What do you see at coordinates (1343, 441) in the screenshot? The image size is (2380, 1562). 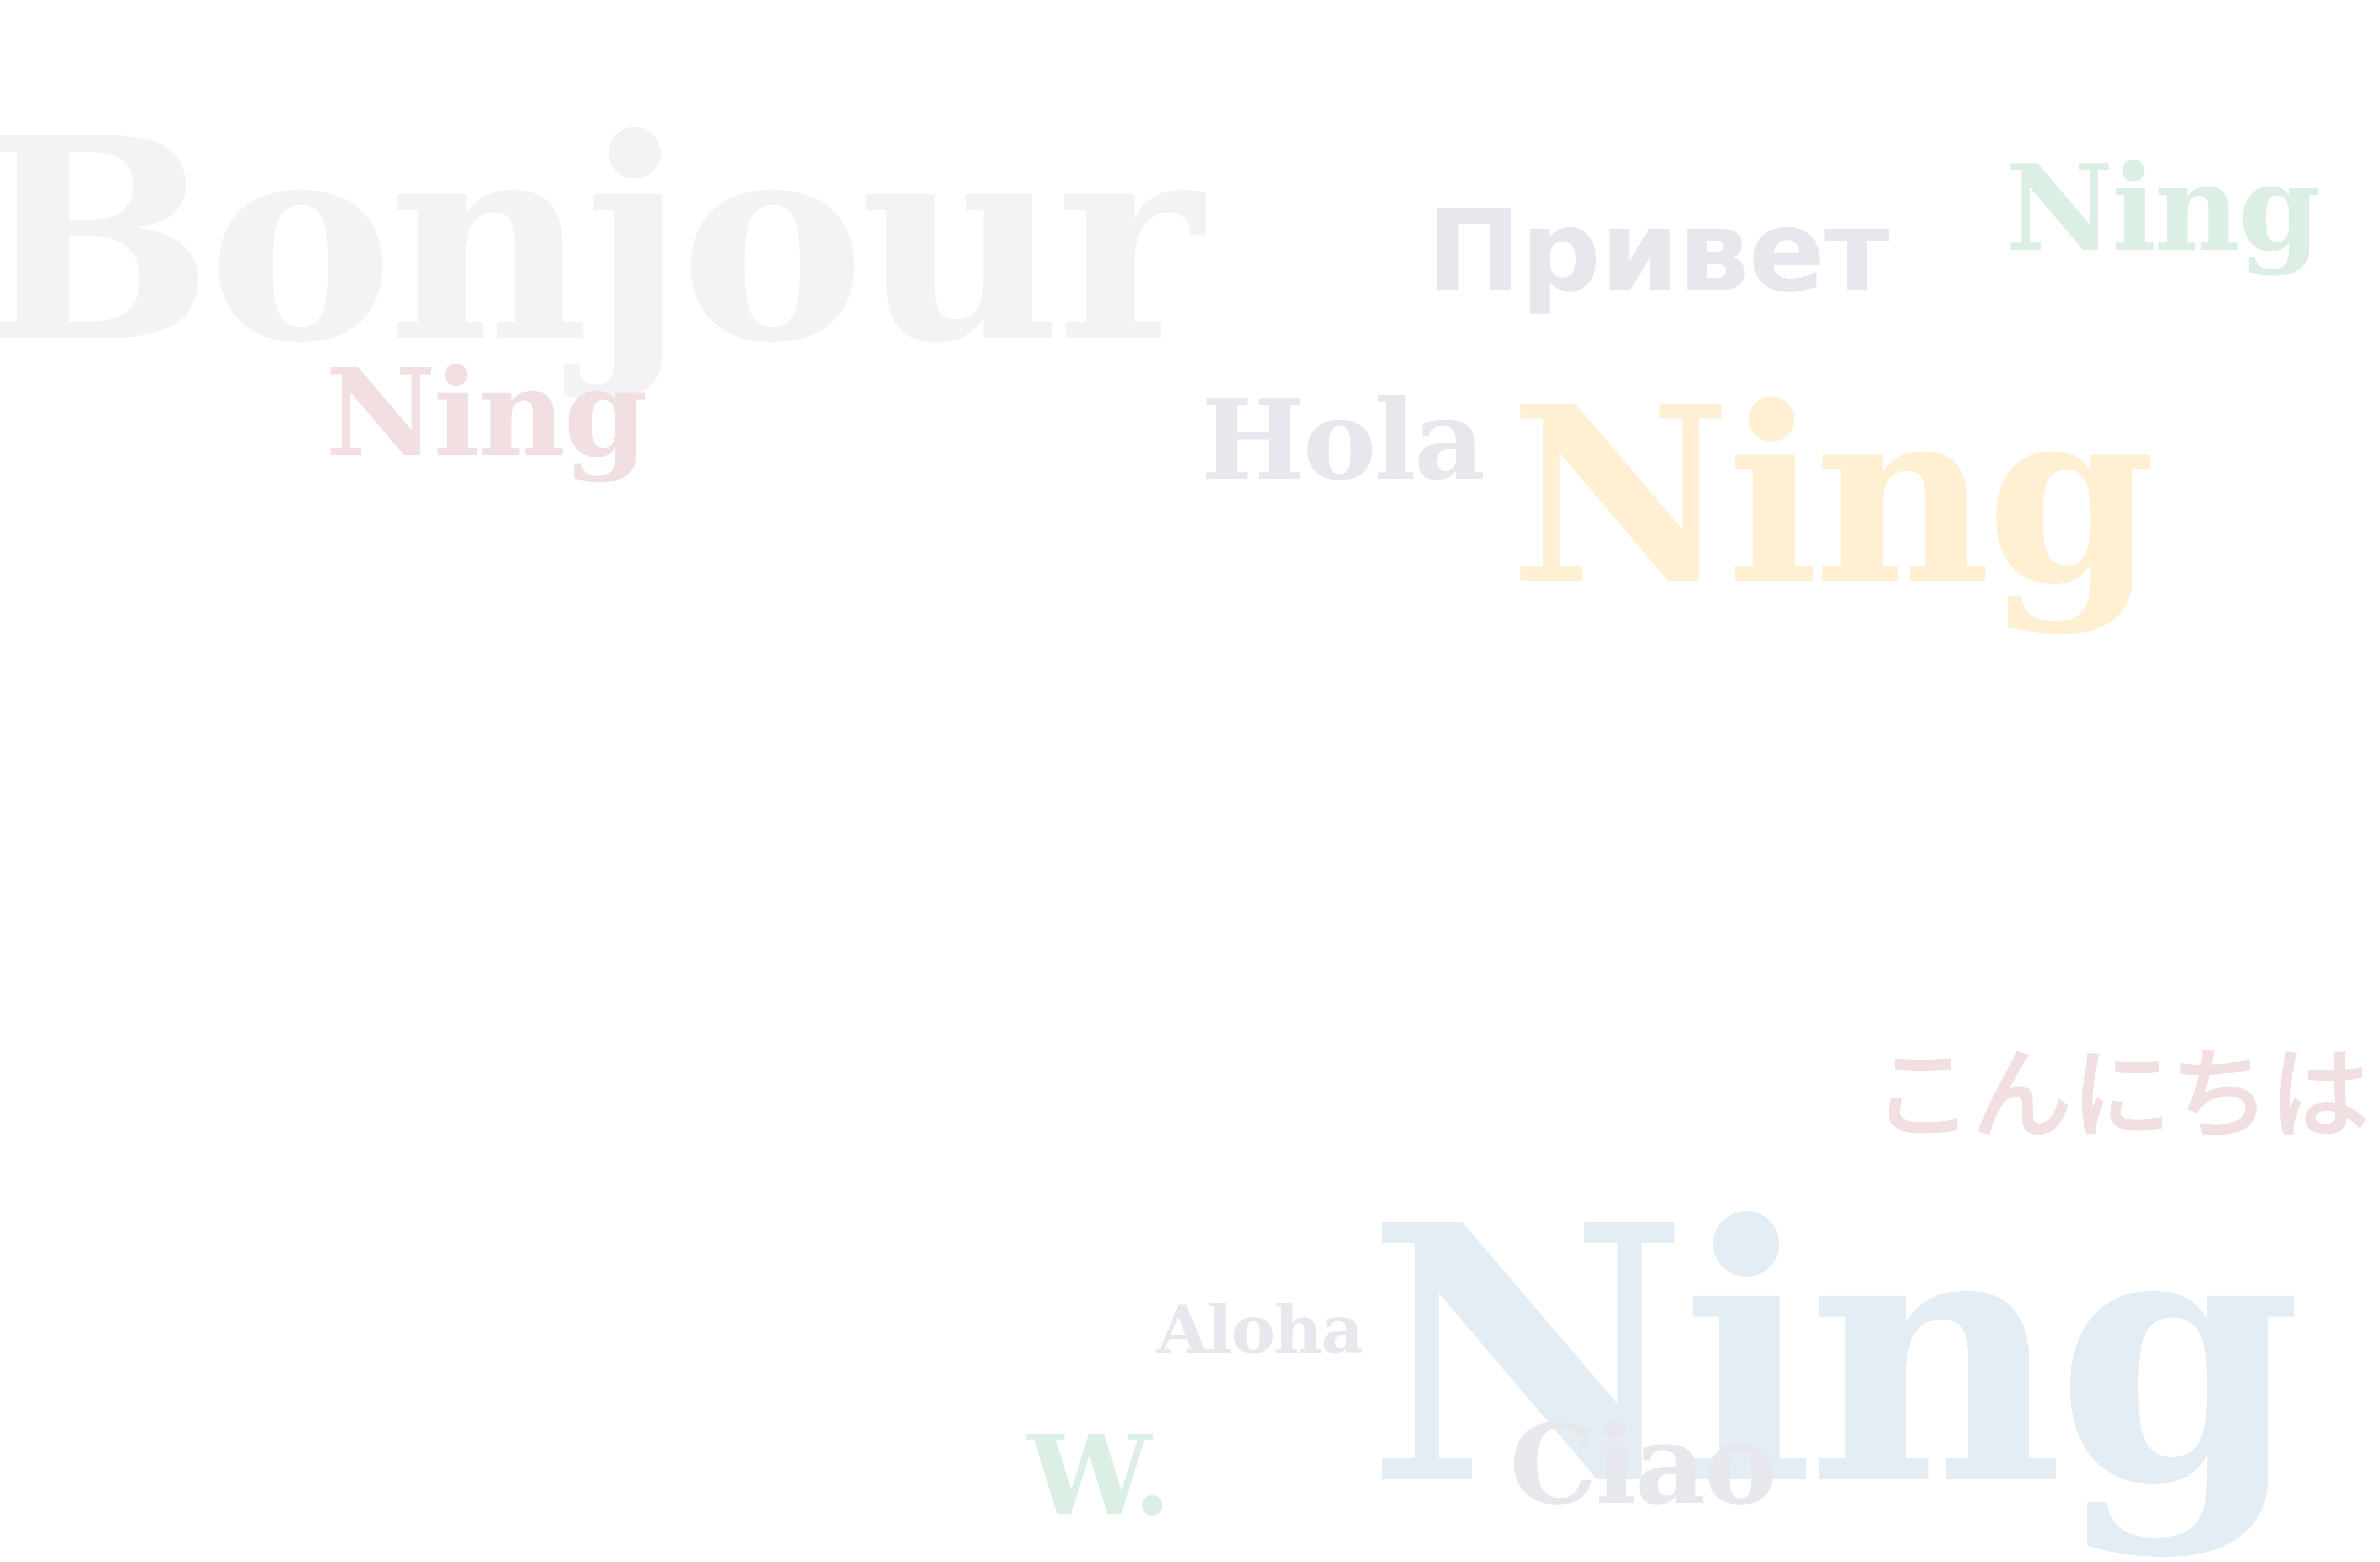 I see `greeting-hola: Hola` at bounding box center [1343, 441].